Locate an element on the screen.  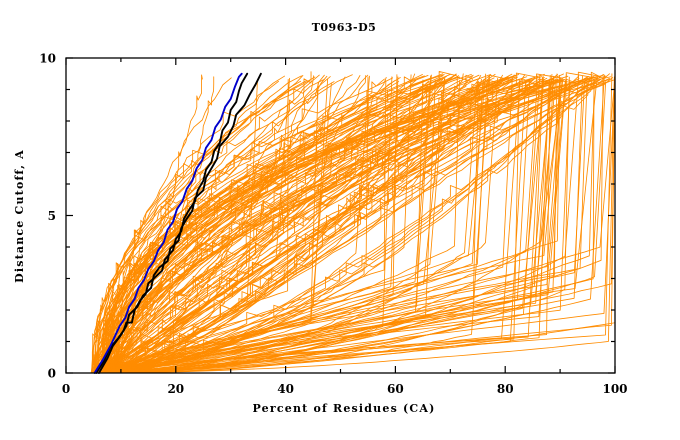
y-tick-label: 5 is located at coordinates (52, 216).